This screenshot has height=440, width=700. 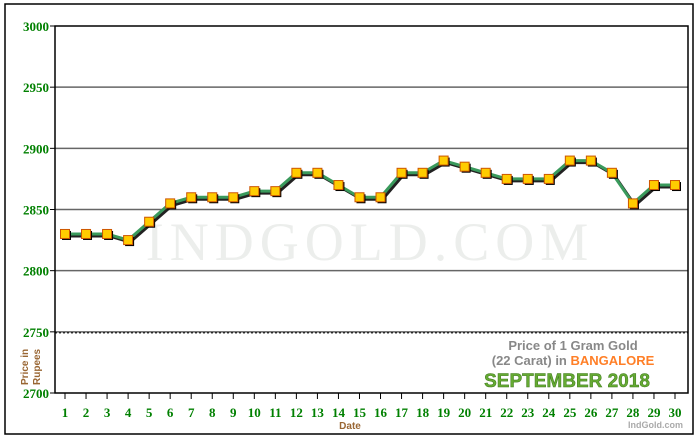 I want to click on y-axis-label-2: Rupees, so click(x=37, y=366).